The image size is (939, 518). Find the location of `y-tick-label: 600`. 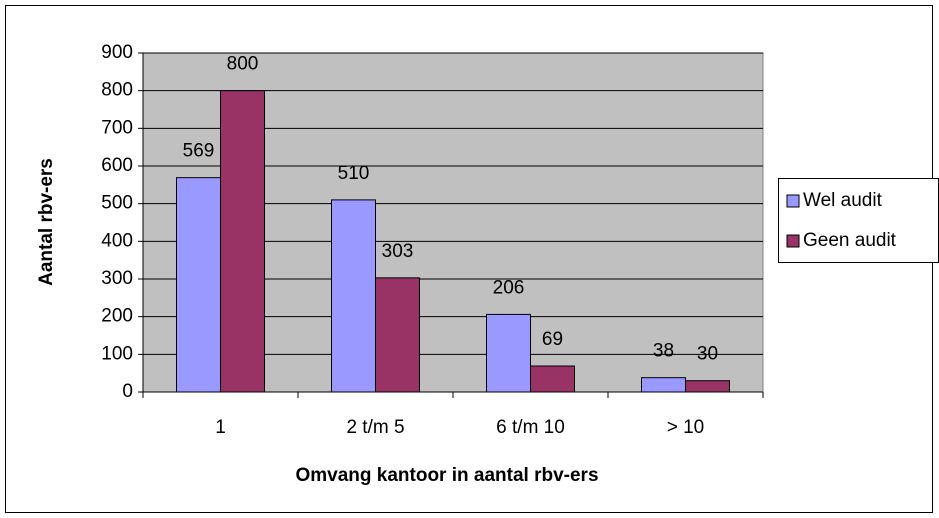

y-tick-label: 600 is located at coordinates (117, 165).